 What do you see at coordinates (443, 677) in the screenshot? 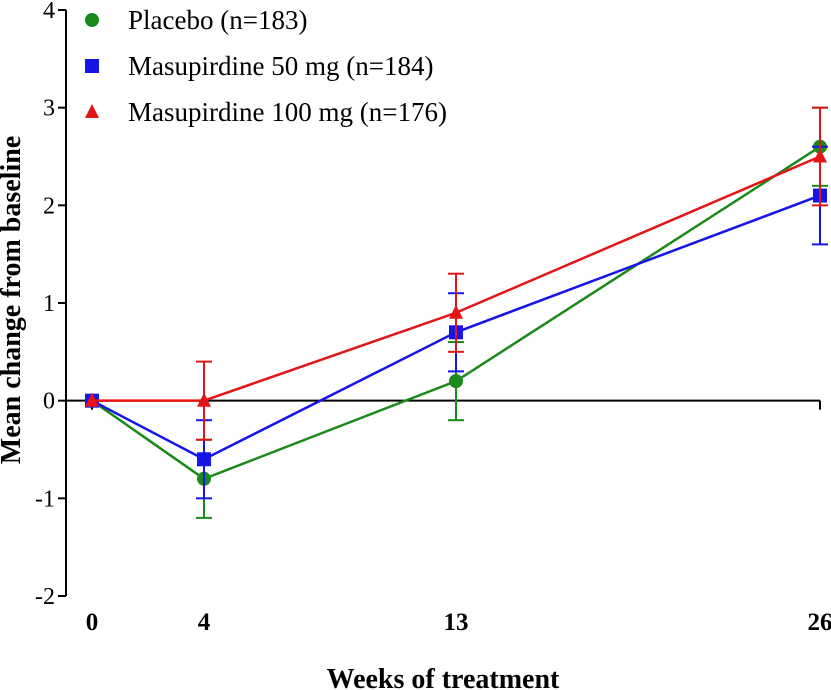
I see `x-axis-title: Weeks of treatment` at bounding box center [443, 677].